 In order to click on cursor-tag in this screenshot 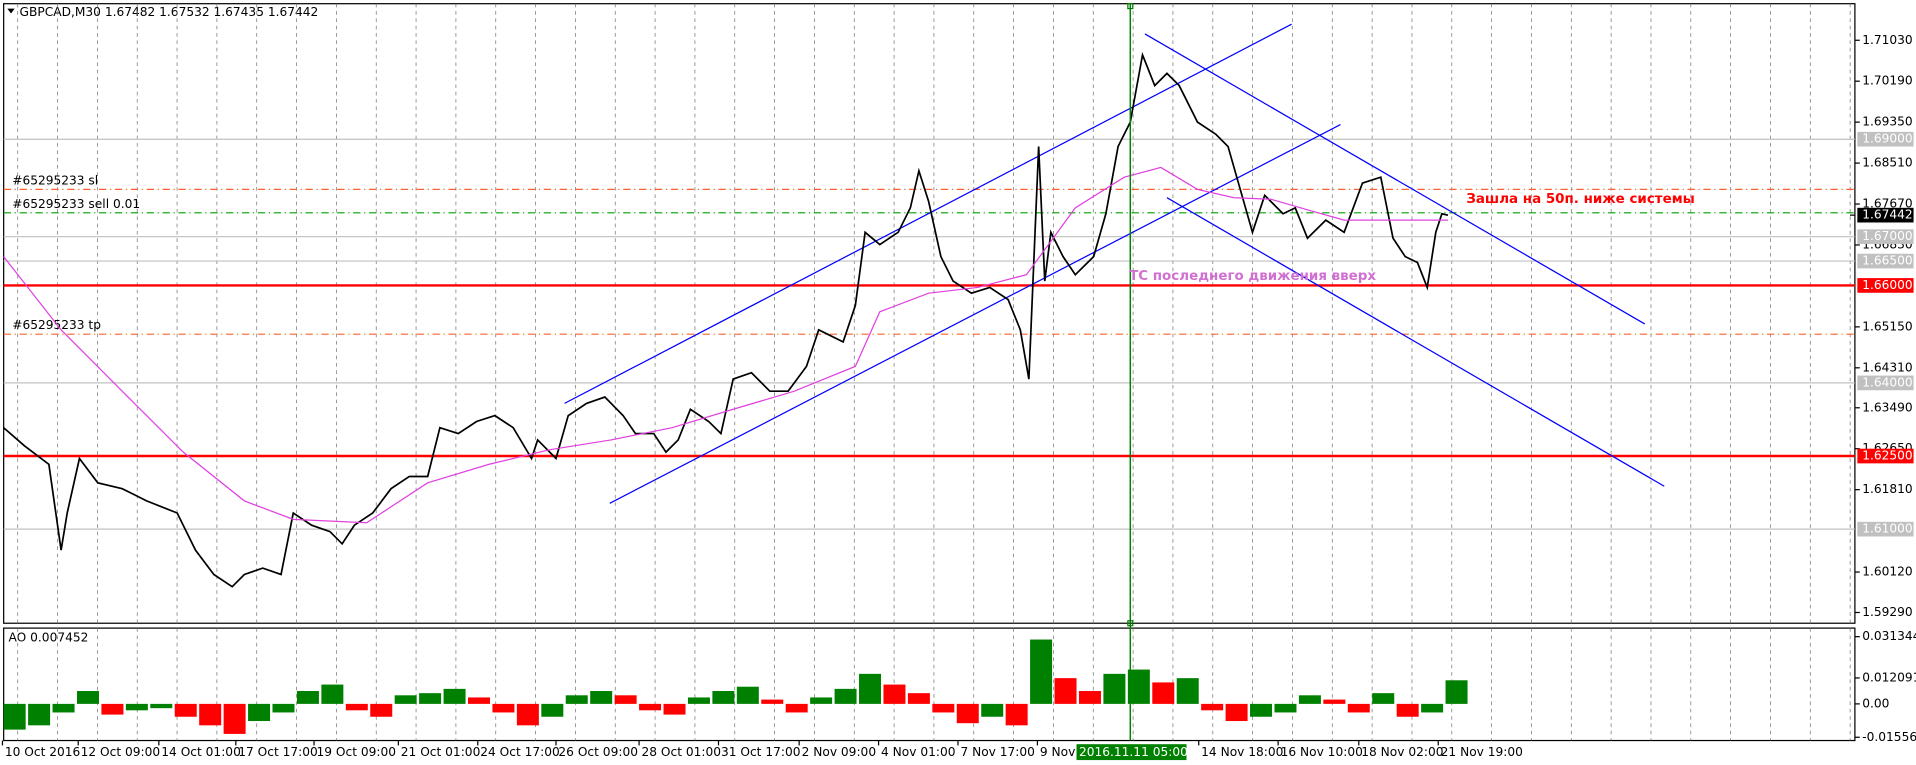, I will do `click(1131, 752)`.